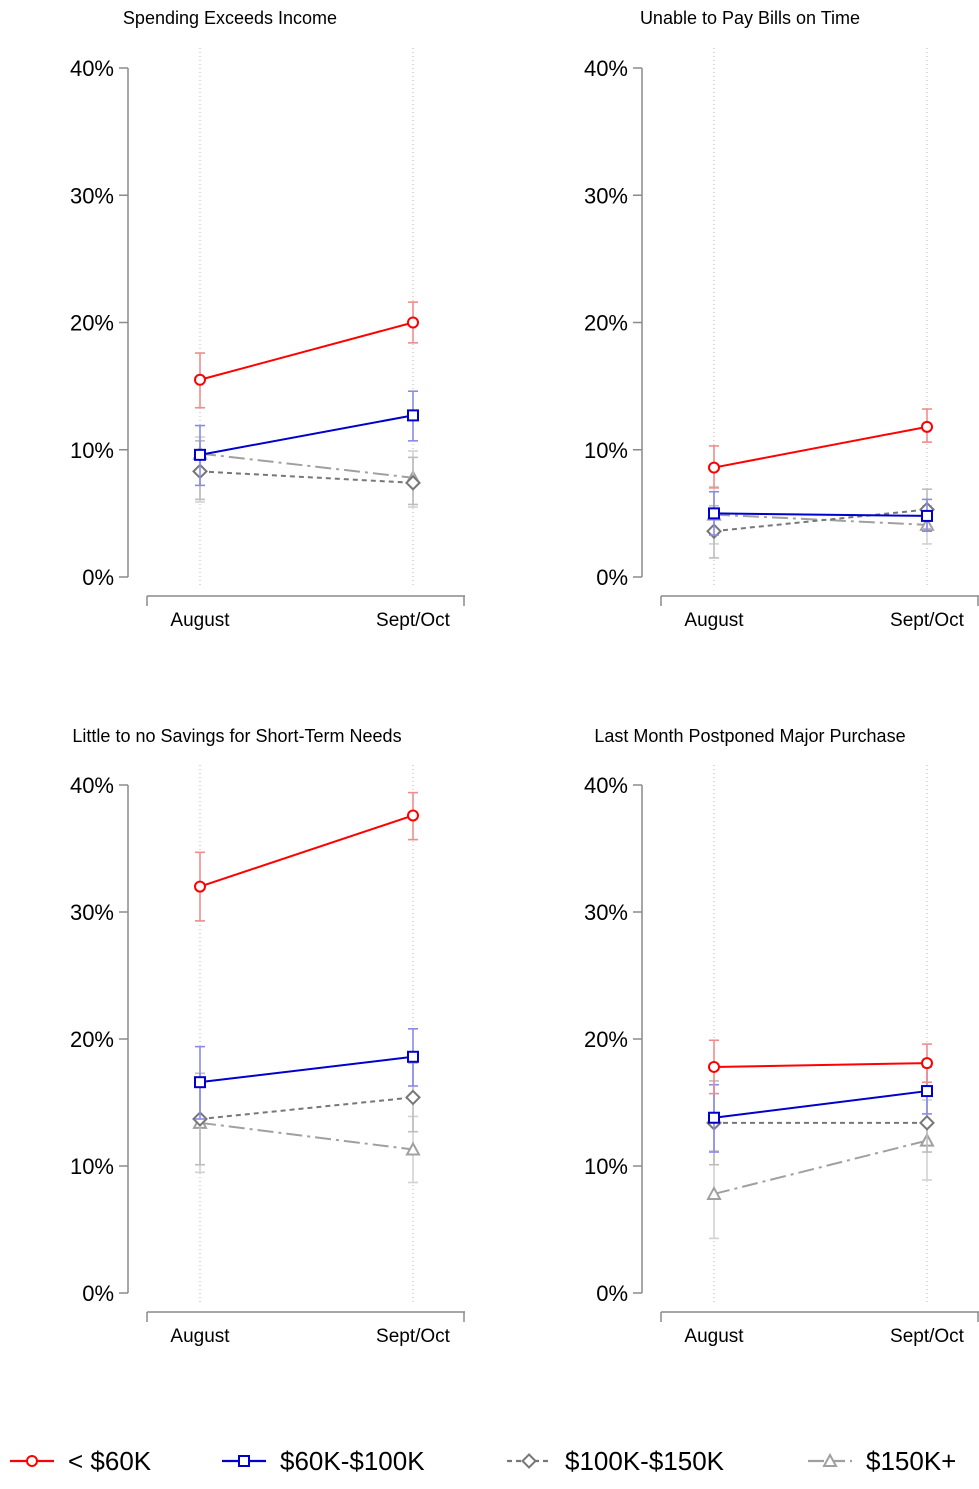 Image resolution: width=979 pixels, height=1489 pixels. I want to click on legend-label: $60K-$100K, so click(352, 1461).